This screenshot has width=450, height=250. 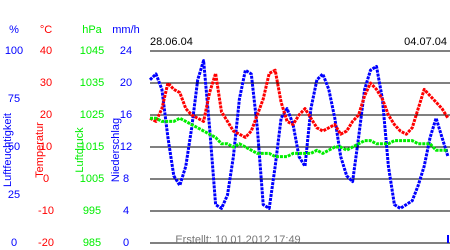 What do you see at coordinates (116, 150) in the screenshot?
I see `axis-title: Niederschlag` at bounding box center [116, 150].